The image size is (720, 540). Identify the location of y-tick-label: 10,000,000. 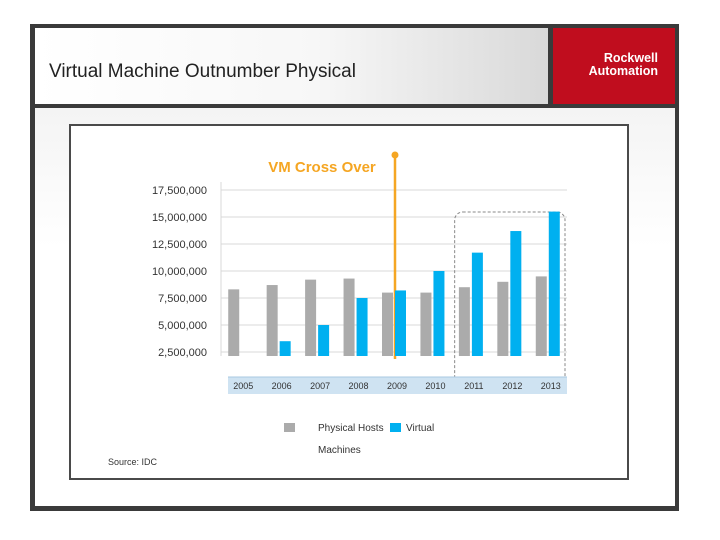
(179, 272).